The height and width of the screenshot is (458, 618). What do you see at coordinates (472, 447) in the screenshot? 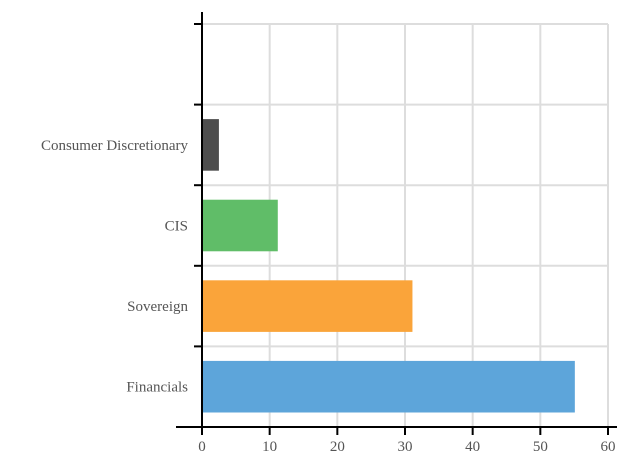
I see `x-tick-label: 40` at bounding box center [472, 447].